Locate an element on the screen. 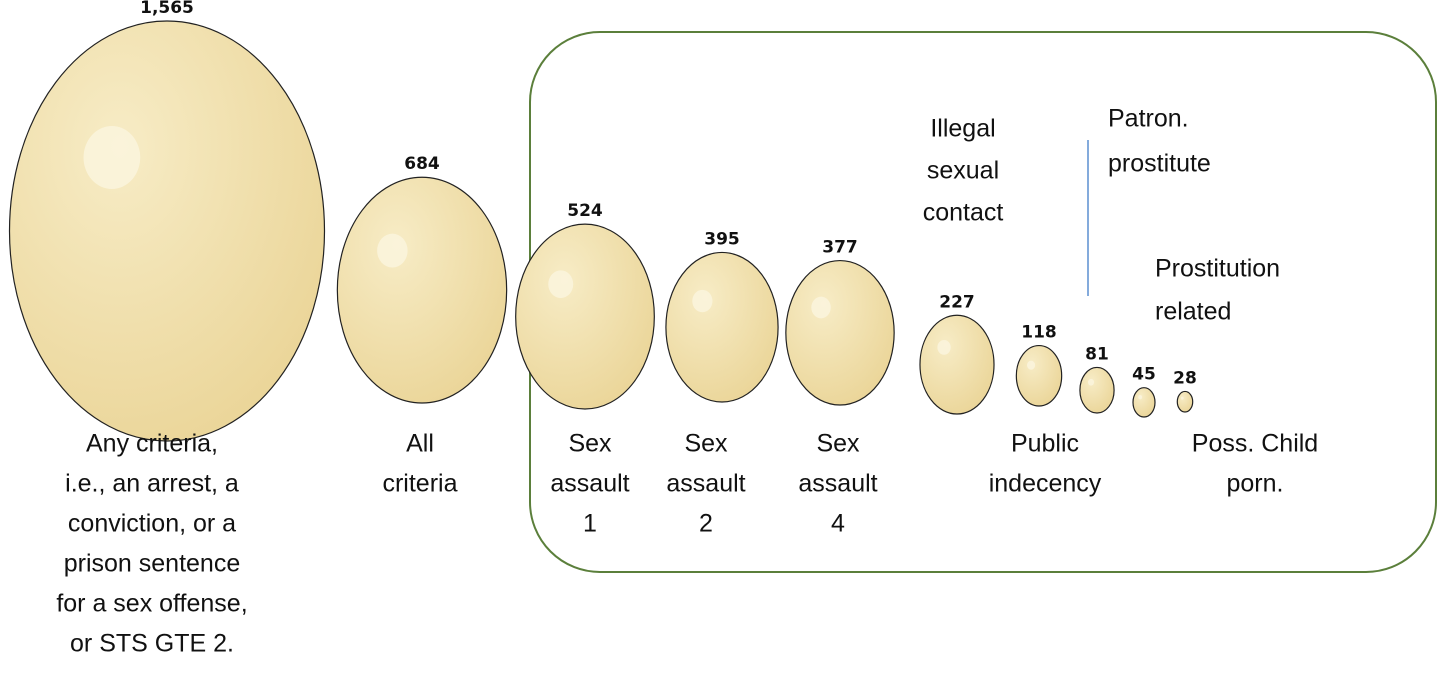  category-label: prison sentence is located at coordinates (152, 564).